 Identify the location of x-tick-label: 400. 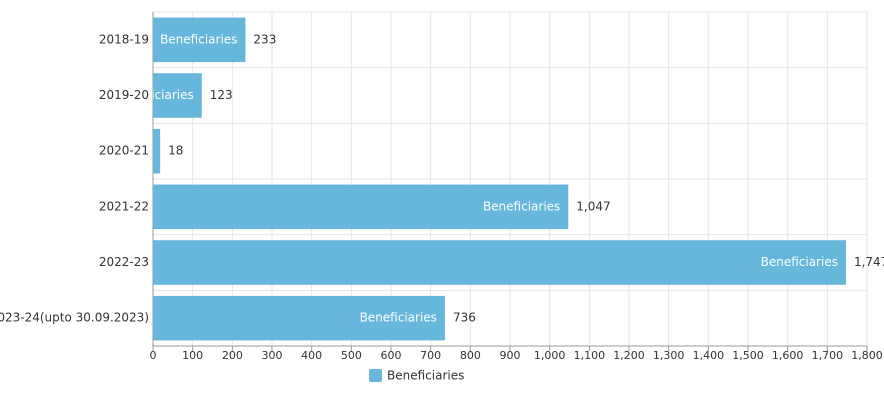
(311, 355).